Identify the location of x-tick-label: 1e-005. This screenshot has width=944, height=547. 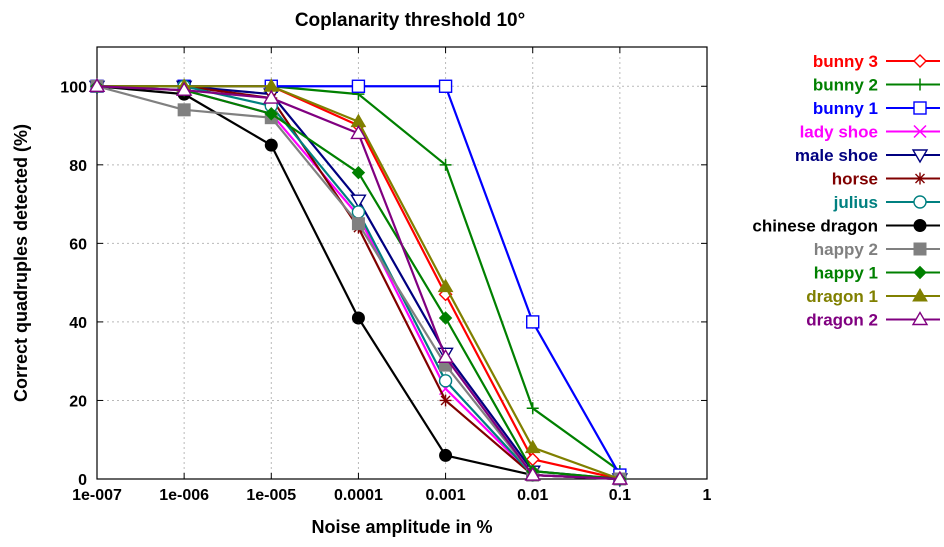
(271, 495).